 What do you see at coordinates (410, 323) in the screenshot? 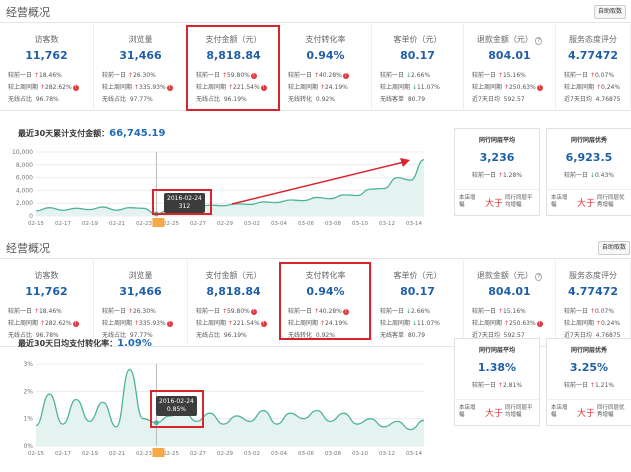
I see `week-compare: 较上周同期 ↓11.07%` at bounding box center [410, 323].